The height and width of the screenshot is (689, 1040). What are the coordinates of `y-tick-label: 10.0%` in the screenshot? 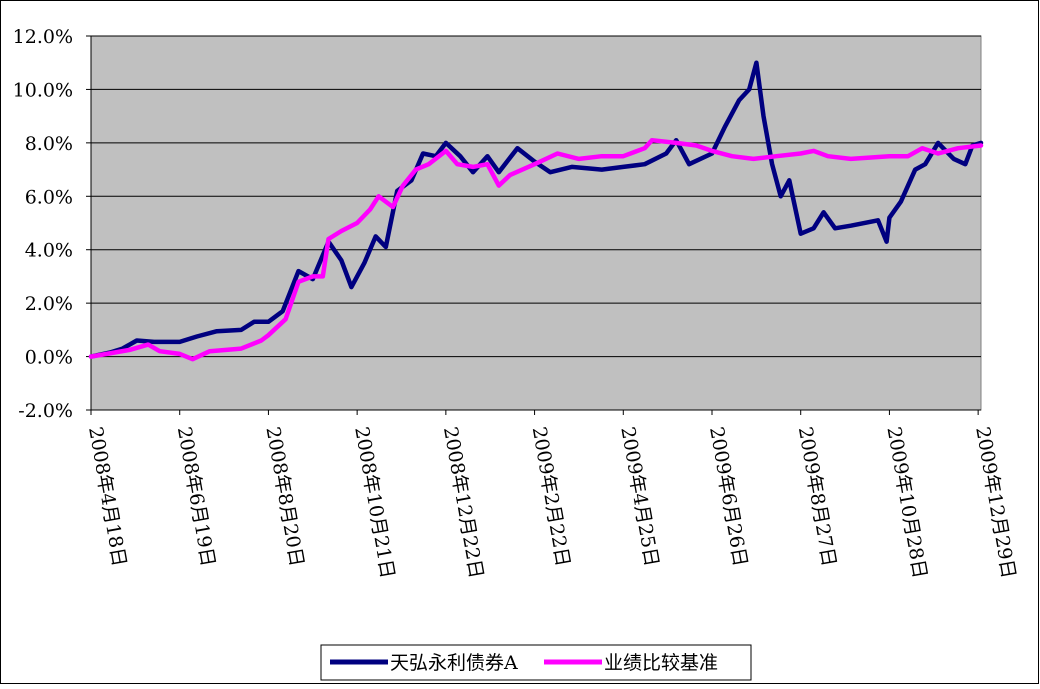 It's located at (43, 90).